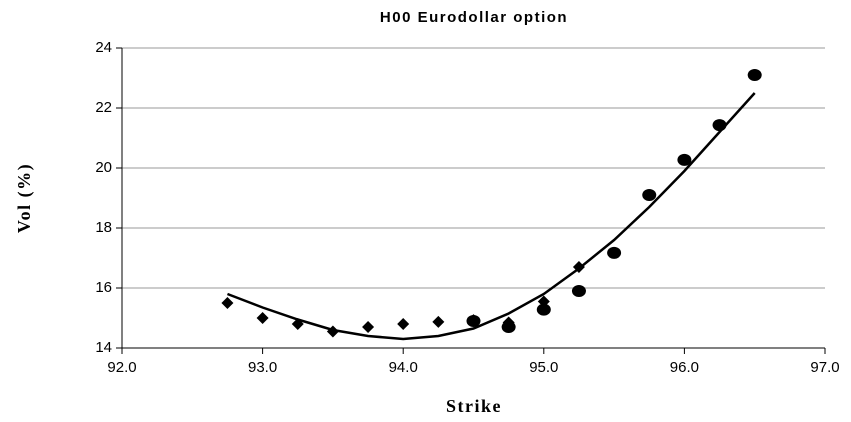  Describe the element at coordinates (543, 367) in the screenshot. I see `x-tick-label: 95.0` at that location.